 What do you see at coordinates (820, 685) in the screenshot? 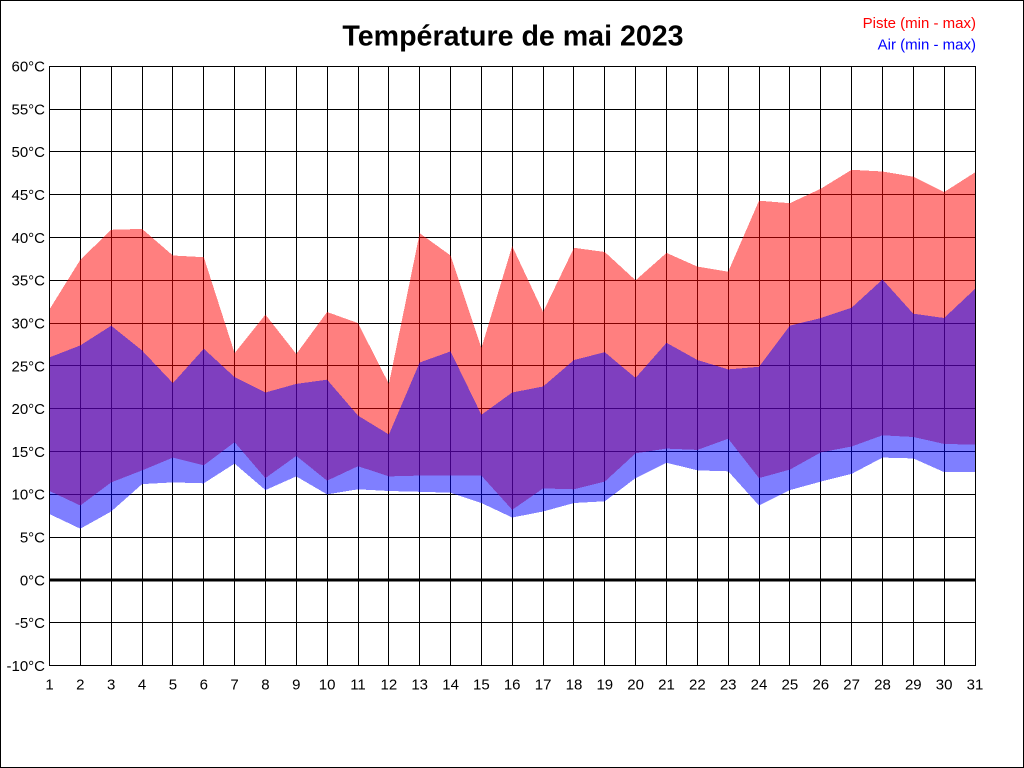
I see `svg-text: 26` at bounding box center [820, 685].